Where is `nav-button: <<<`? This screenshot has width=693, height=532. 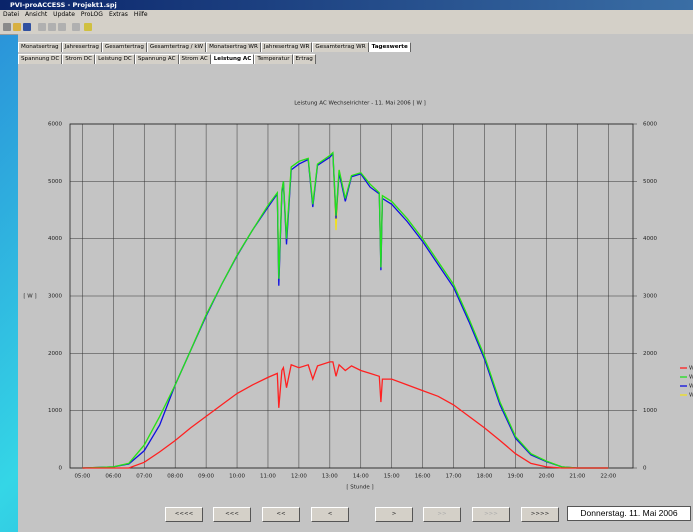 nav-button: <<< is located at coordinates (232, 514).